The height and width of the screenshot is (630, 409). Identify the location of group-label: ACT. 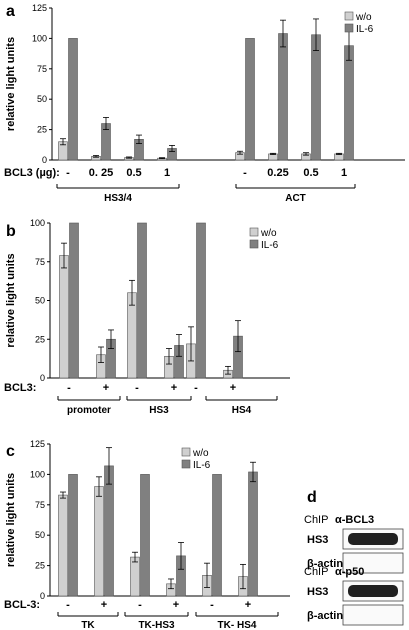
(295, 198).